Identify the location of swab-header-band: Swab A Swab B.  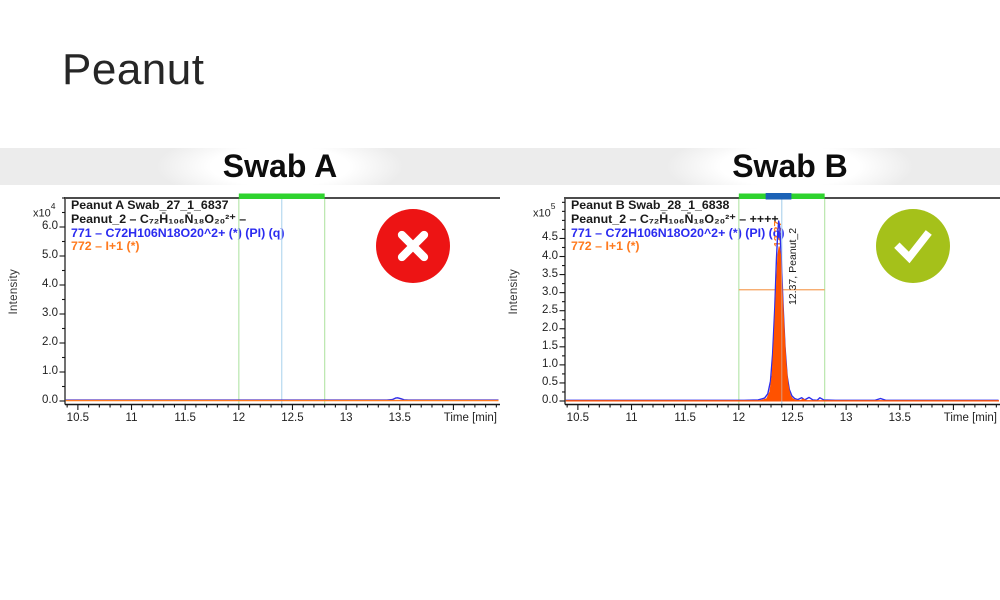
(500, 166).